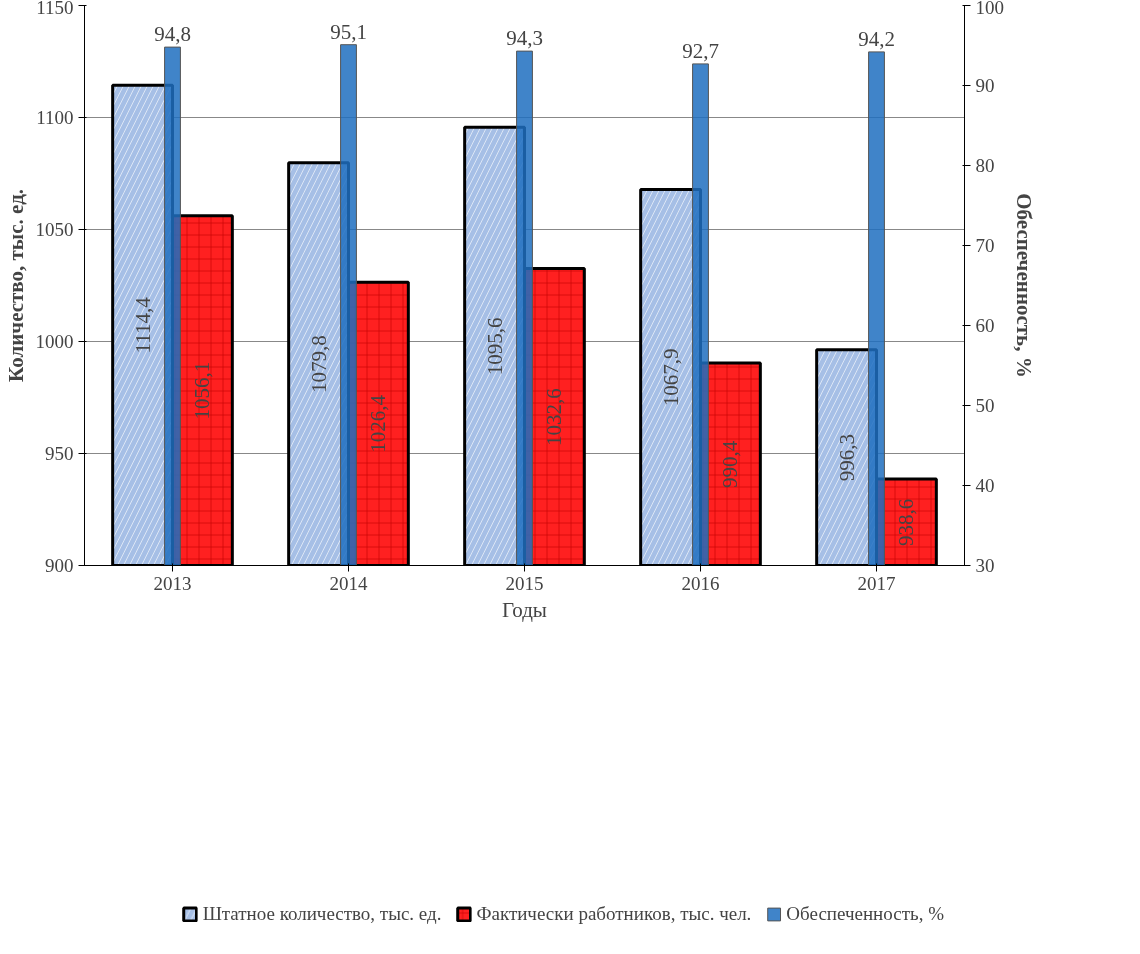 Image resolution: width=1140 pixels, height=954 pixels. I want to click on y-tick-label: 1050, so click(54, 229).